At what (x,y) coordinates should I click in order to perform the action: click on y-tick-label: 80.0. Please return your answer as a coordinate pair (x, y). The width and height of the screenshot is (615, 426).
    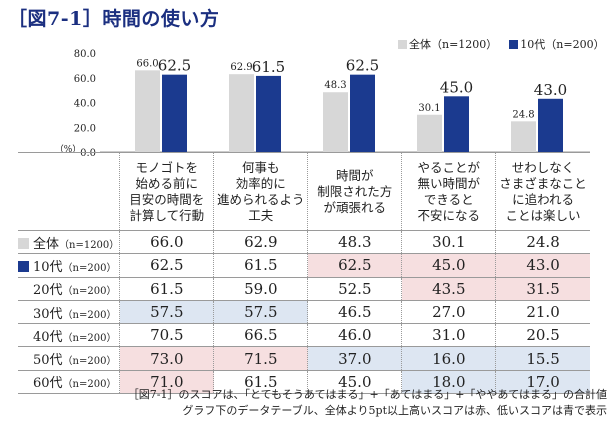
    Looking at the image, I should click on (85, 54).